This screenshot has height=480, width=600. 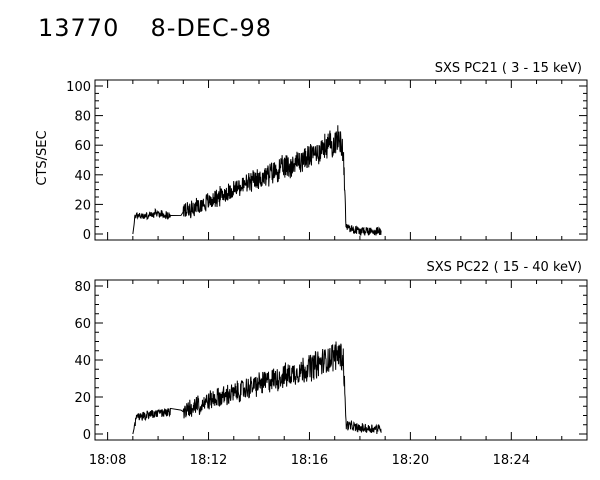 What do you see at coordinates (208, 460) in the screenshot?
I see `x-tick-label: 18:12` at bounding box center [208, 460].